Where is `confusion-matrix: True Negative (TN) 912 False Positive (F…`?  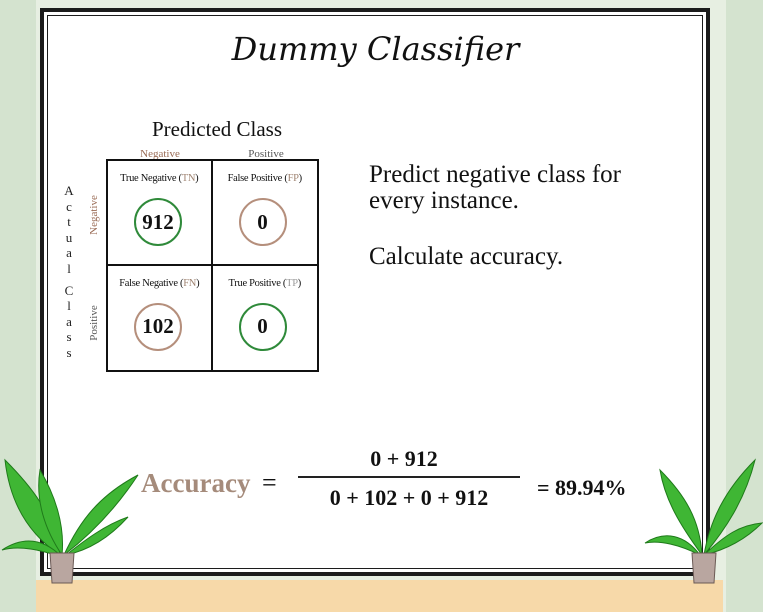 confusion-matrix: True Negative (TN) 912 False Positive (F… is located at coordinates (212, 265).